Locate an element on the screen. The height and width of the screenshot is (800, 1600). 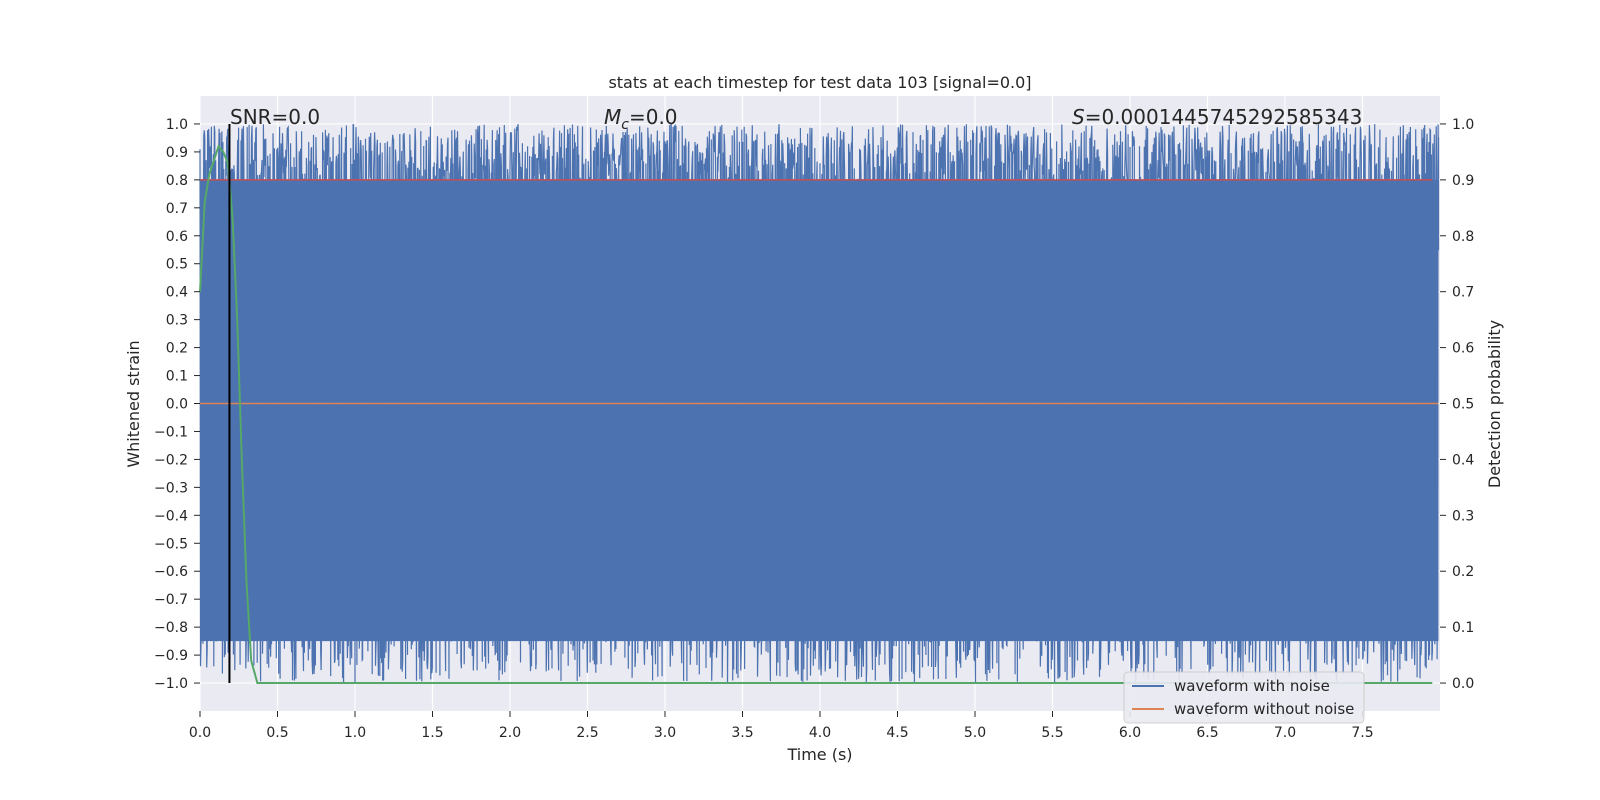
y-right-tick-label: 0.9 is located at coordinates (1463, 181).